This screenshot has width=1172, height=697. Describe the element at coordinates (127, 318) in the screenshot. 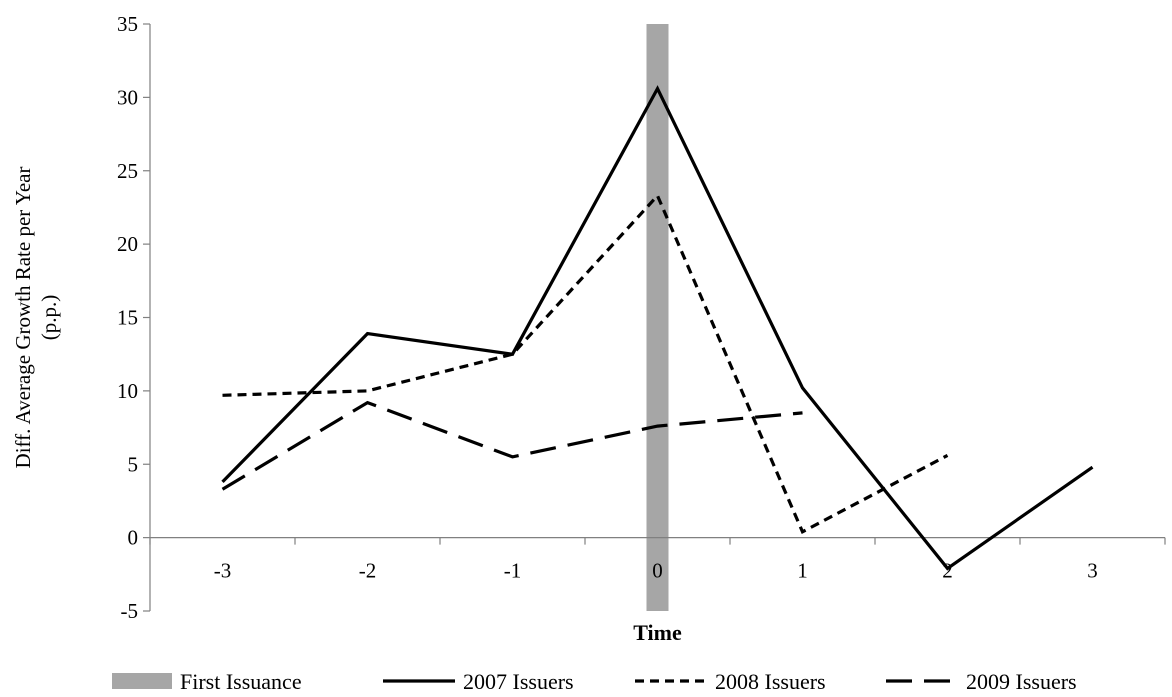

I see `y-tick-label: 15` at that location.